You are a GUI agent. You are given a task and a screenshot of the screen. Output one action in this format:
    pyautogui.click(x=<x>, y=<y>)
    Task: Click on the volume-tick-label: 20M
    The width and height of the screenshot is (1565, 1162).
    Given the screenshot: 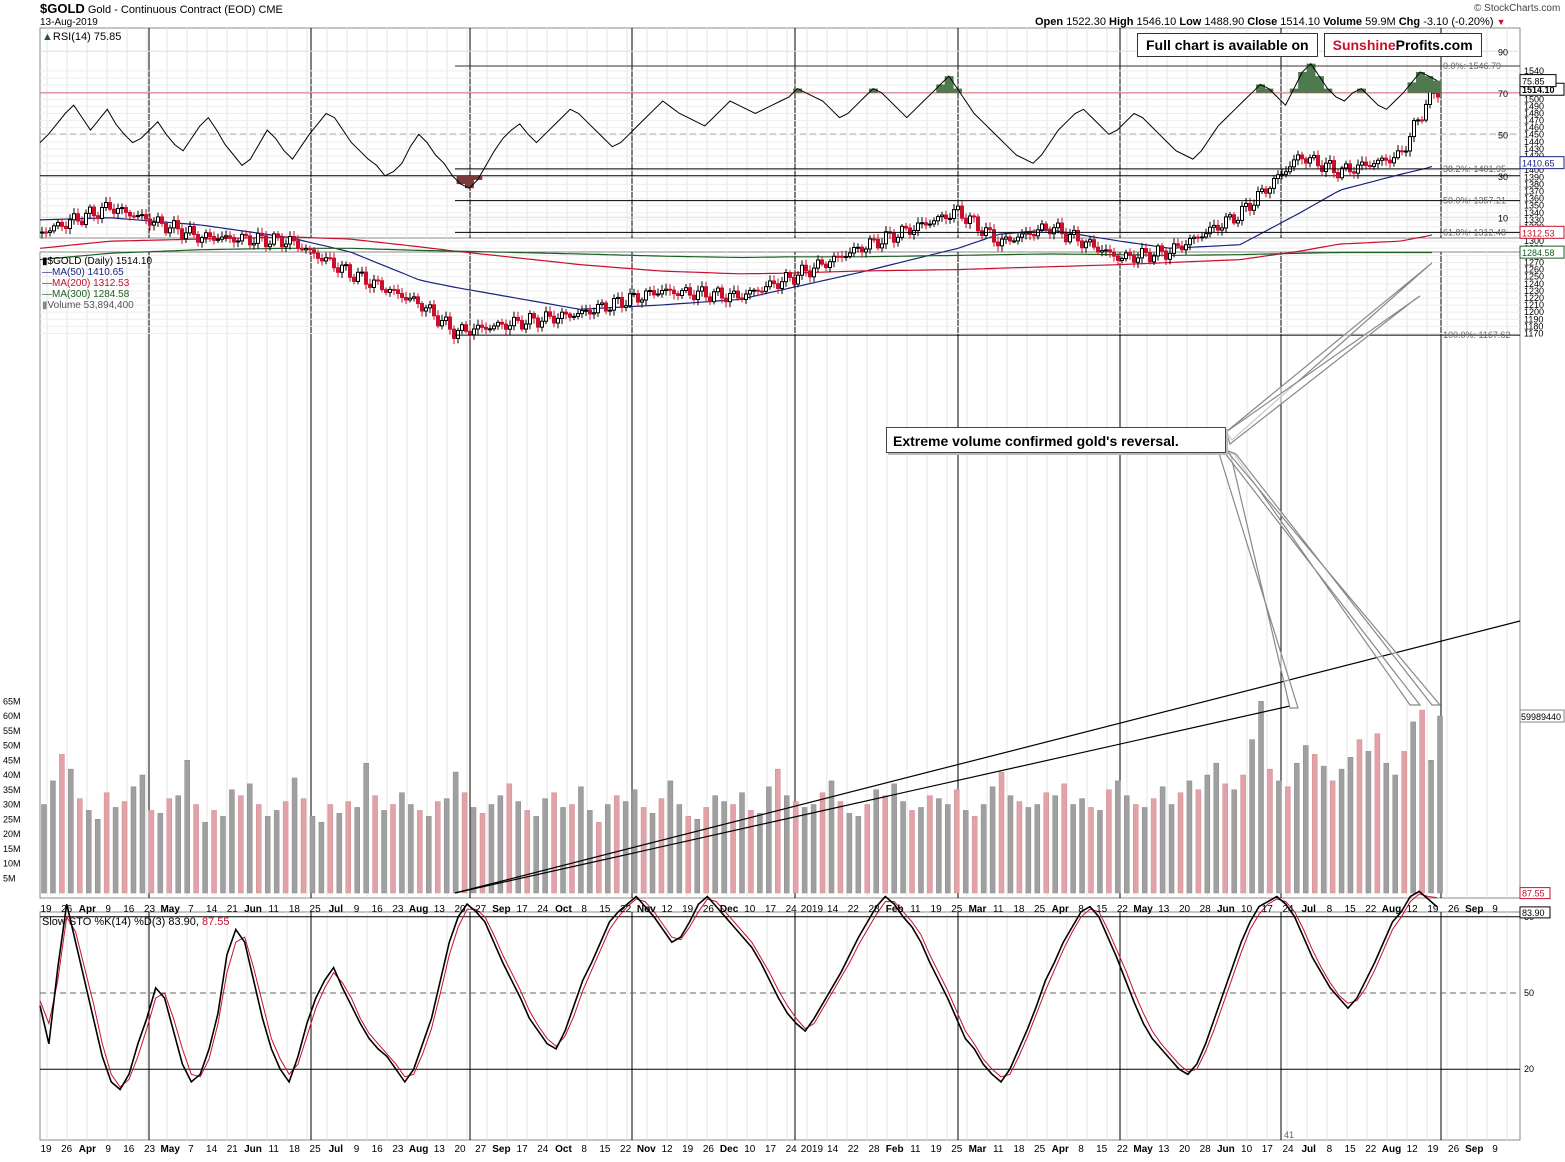 What is the action you would take?
    pyautogui.click(x=12, y=834)
    